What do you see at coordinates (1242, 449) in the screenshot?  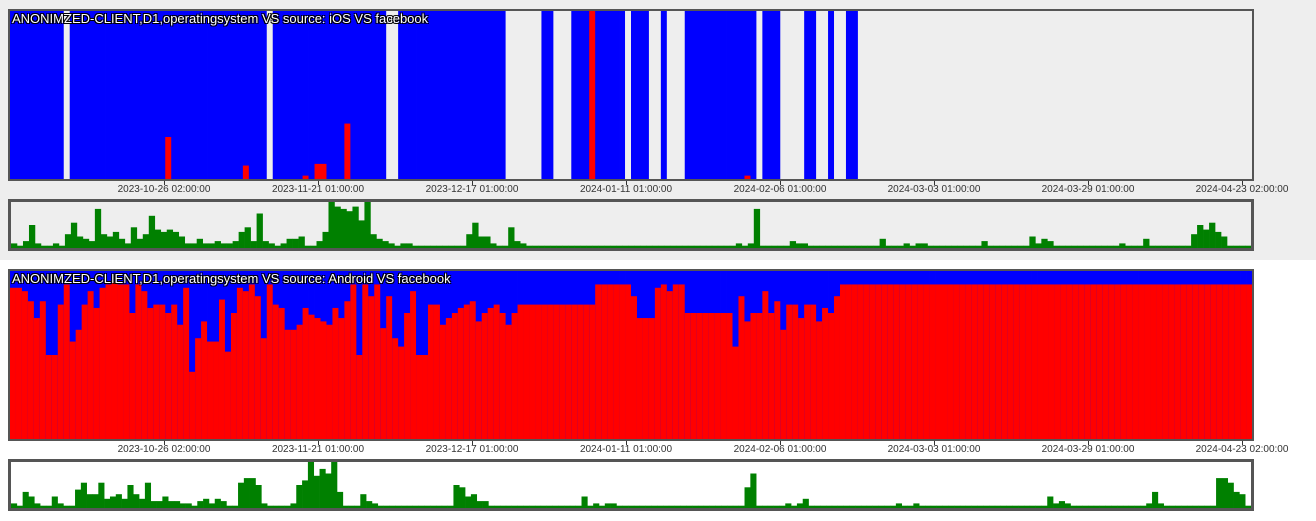 I see `x-tick-label: 2024-04-23 02:00:00` at bounding box center [1242, 449].